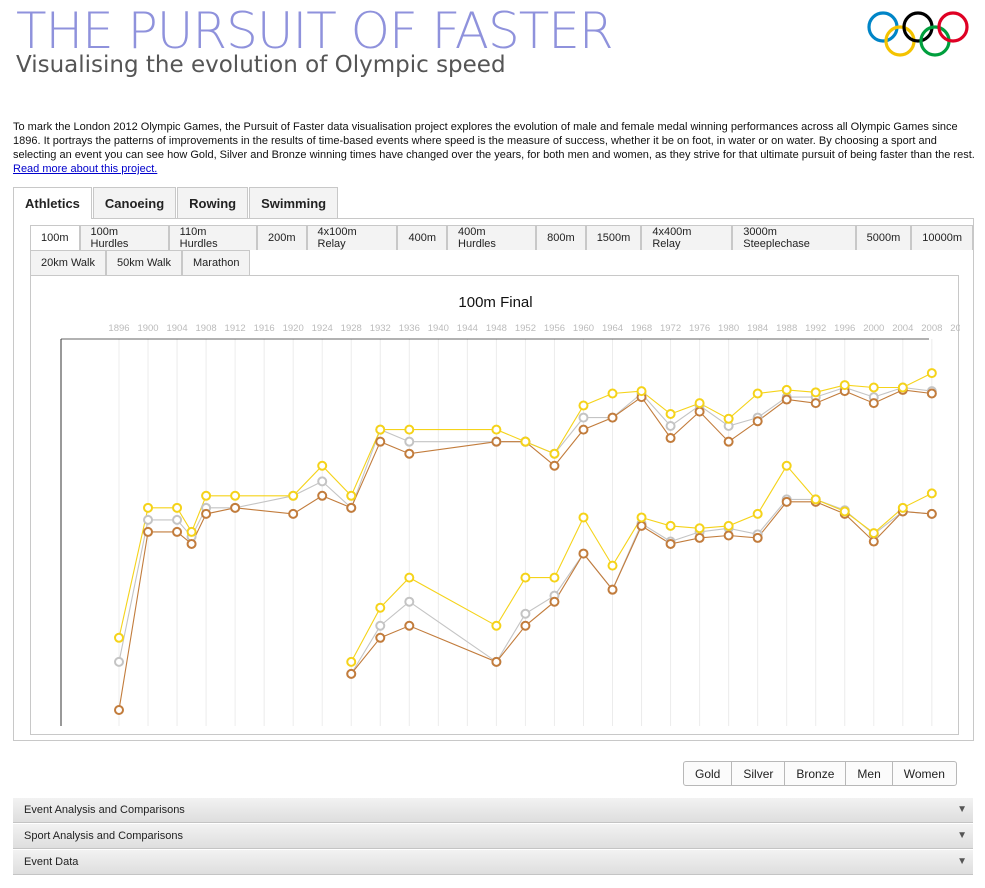  I want to click on ring-yellow, so click(900, 41).